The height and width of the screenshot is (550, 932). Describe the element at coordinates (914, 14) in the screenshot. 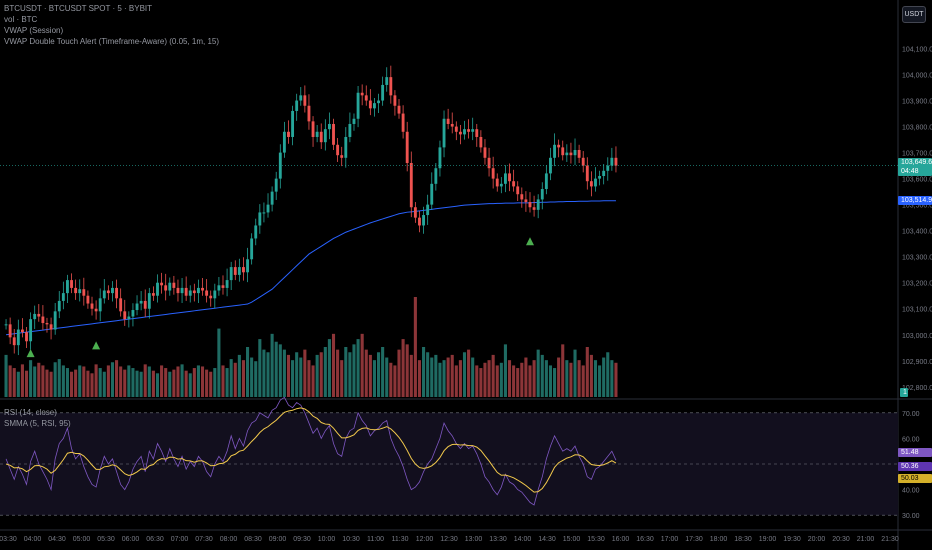

I see `currency-button: USDT` at that location.